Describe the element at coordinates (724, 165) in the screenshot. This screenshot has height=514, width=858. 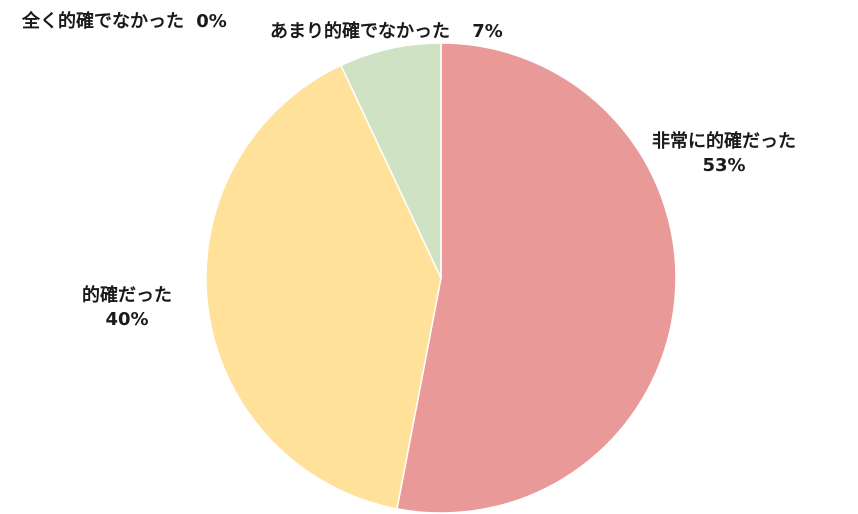
I see `slice-label-very-accurate-value: 53%` at that location.